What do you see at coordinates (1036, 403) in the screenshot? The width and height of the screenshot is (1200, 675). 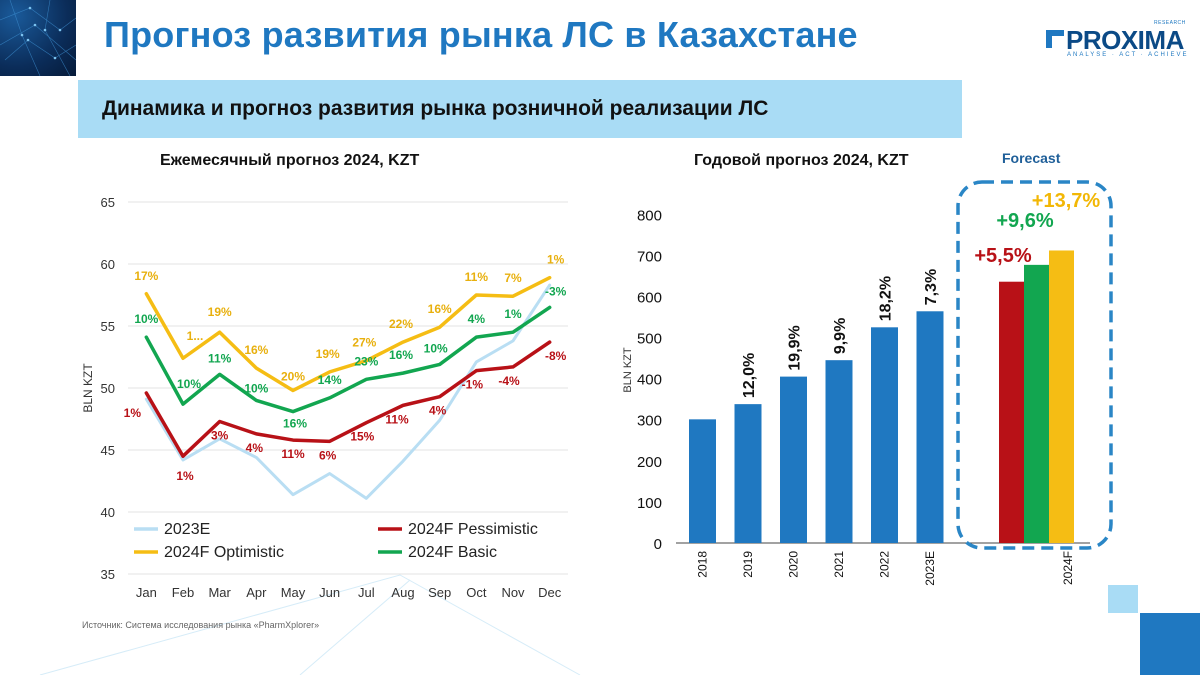 I see `forecast-bar-basic` at bounding box center [1036, 403].